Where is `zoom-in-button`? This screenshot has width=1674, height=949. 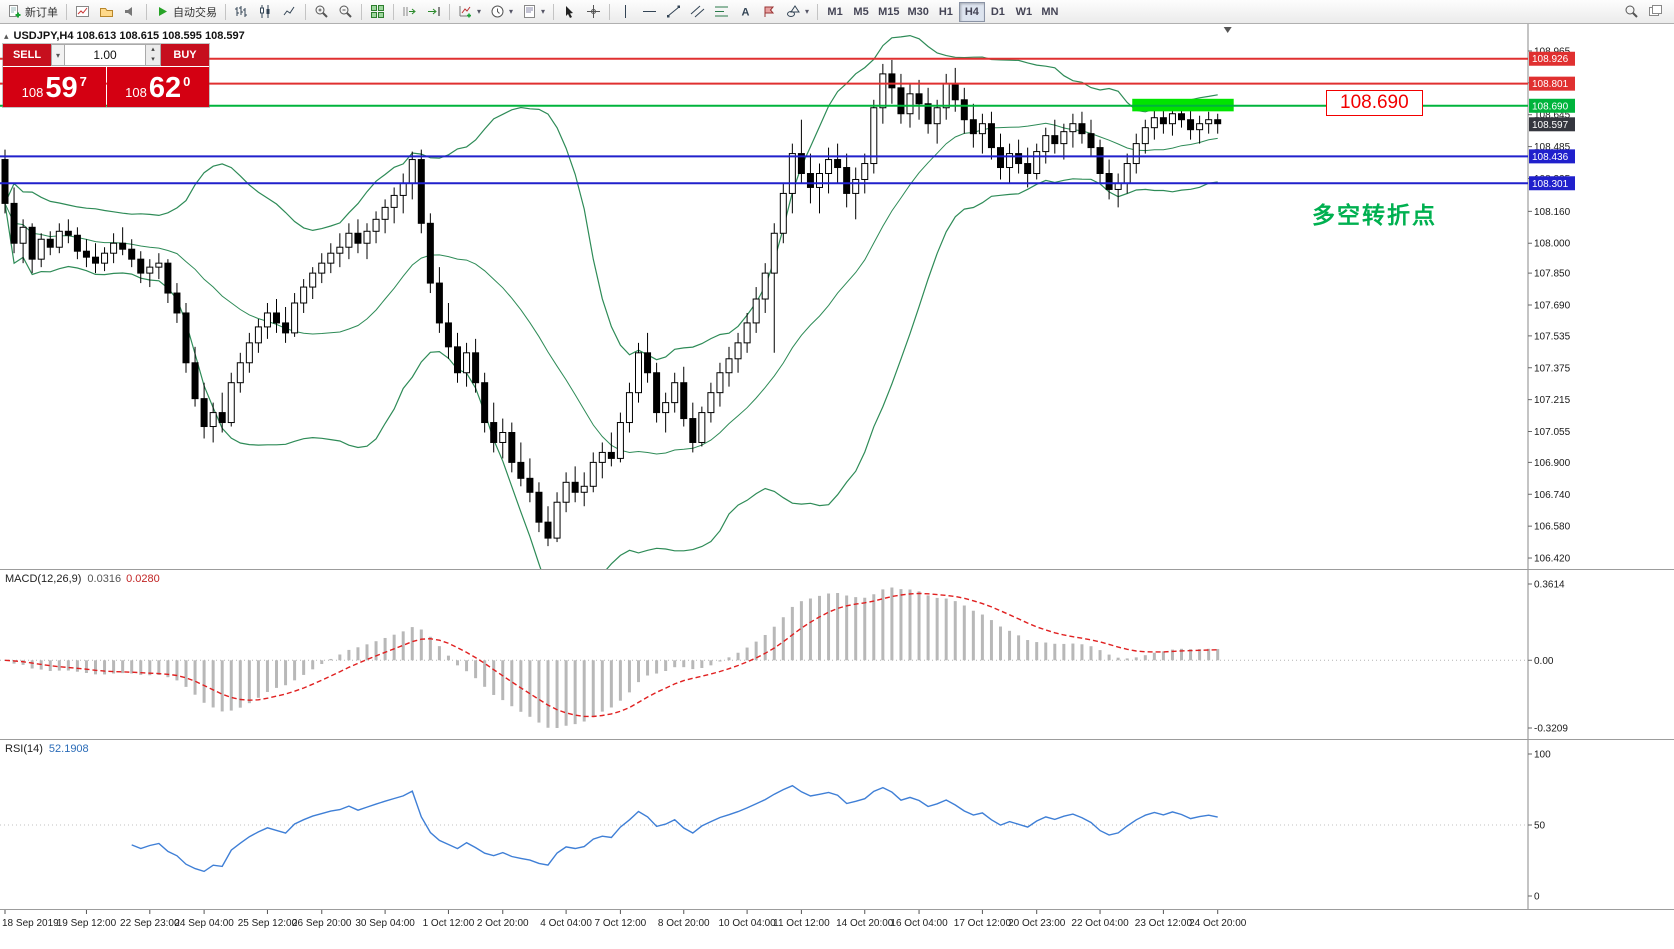
zoom-in-button is located at coordinates (321, 12).